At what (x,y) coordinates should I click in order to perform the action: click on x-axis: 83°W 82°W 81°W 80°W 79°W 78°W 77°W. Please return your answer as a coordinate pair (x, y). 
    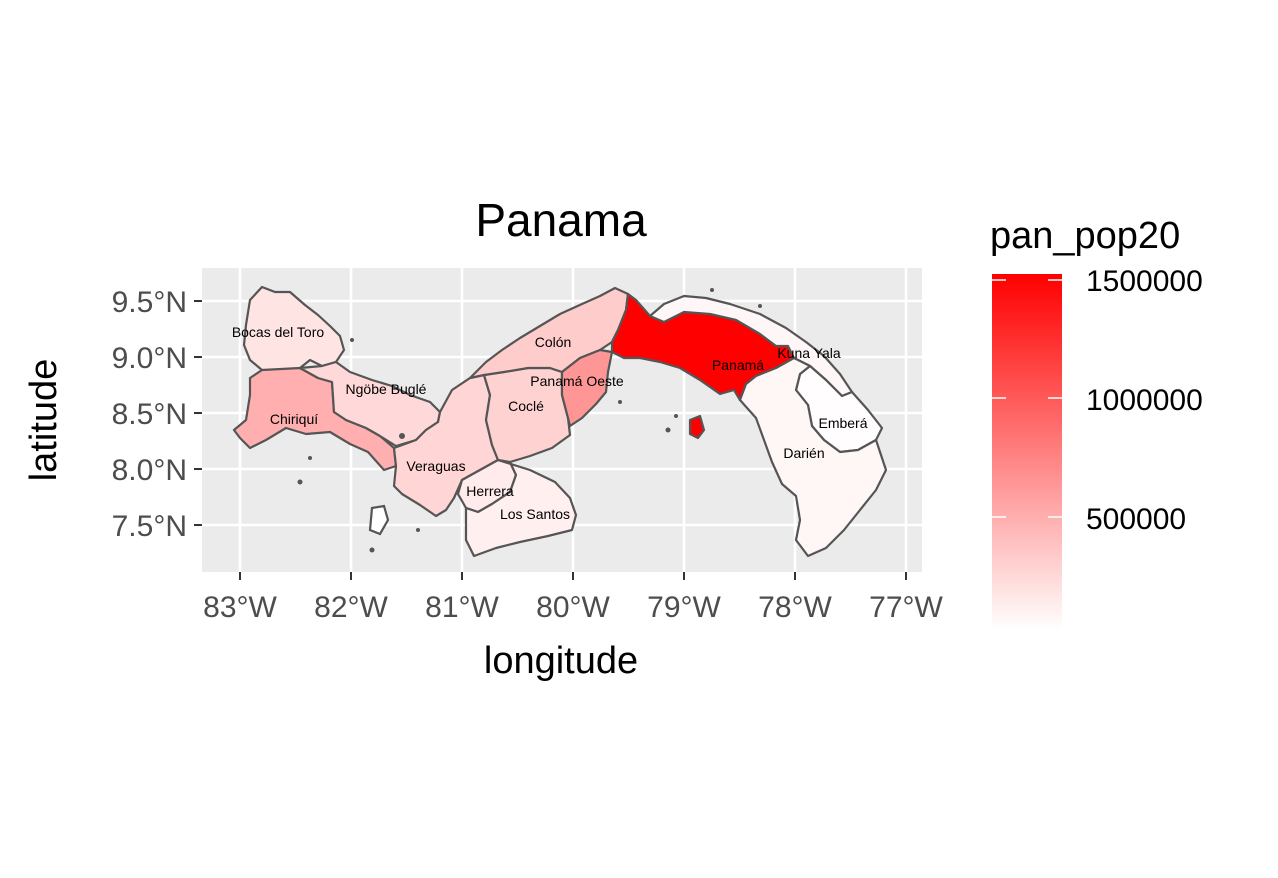
    Looking at the image, I should click on (573, 598).